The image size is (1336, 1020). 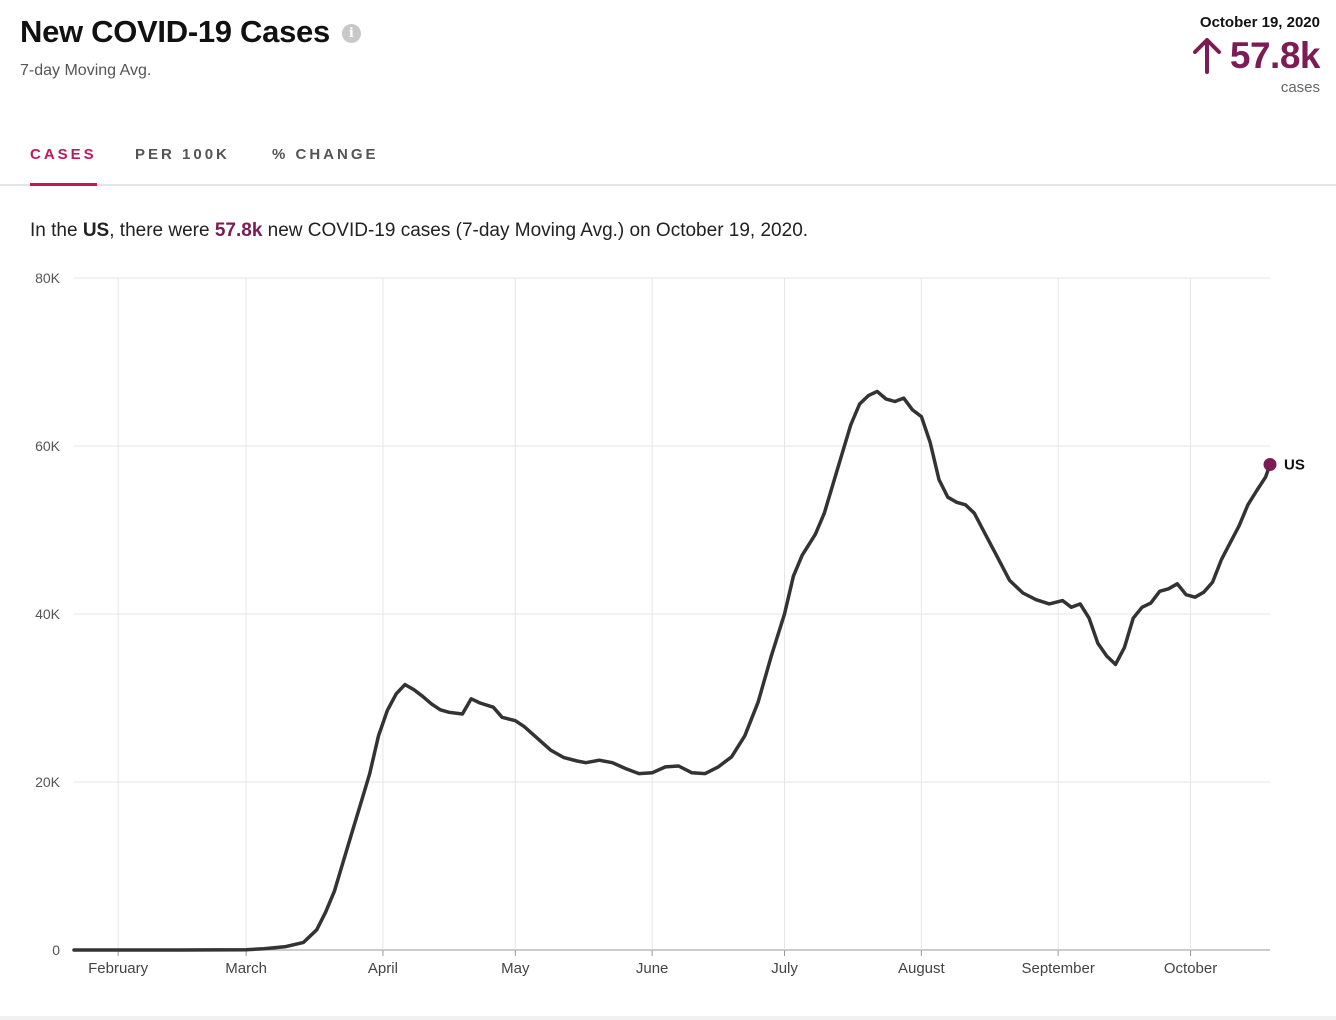 What do you see at coordinates (784, 968) in the screenshot?
I see `x-tick-label: July` at bounding box center [784, 968].